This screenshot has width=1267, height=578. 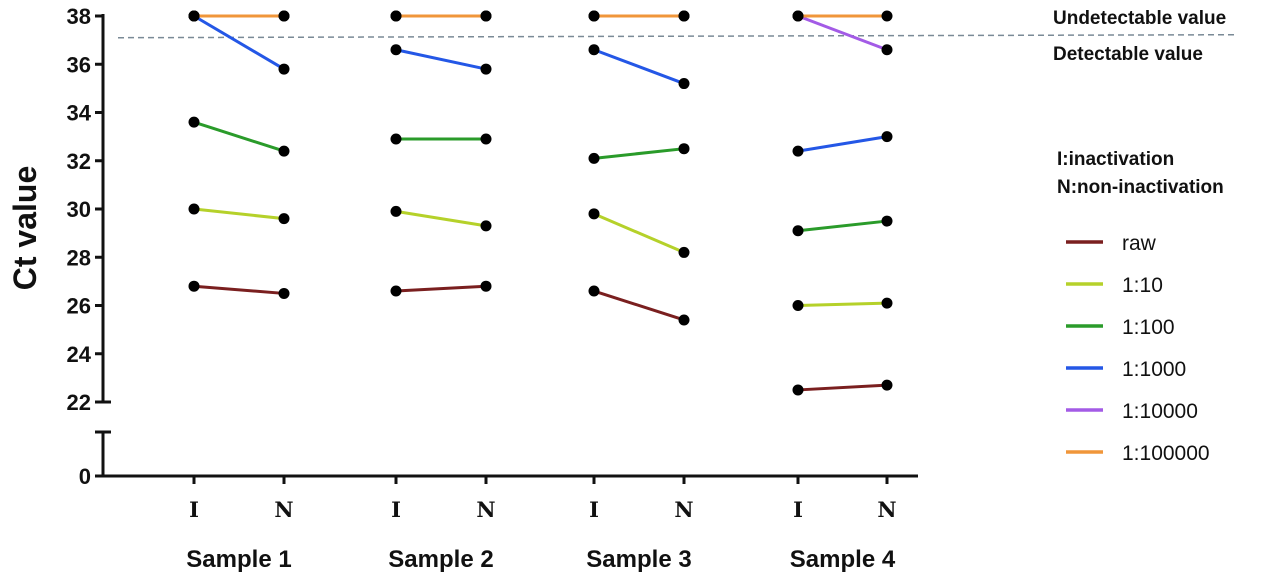 I want to click on legend-label: 1:10, so click(x=1142, y=285).